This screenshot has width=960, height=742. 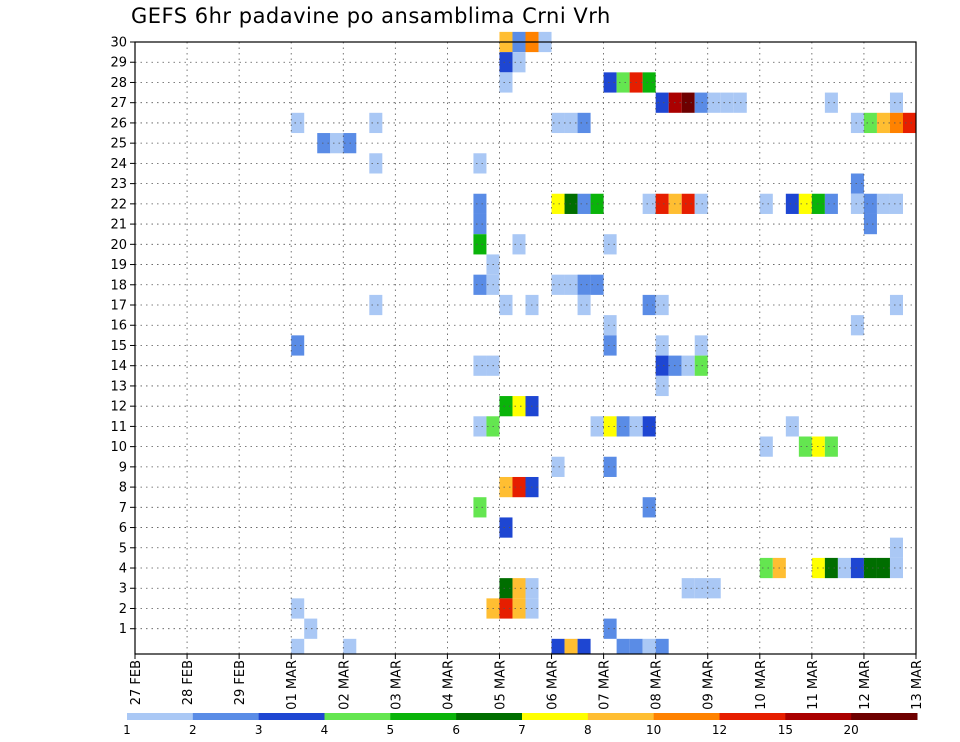 I want to click on x-tick-label: 12 MAR, so click(x=865, y=685).